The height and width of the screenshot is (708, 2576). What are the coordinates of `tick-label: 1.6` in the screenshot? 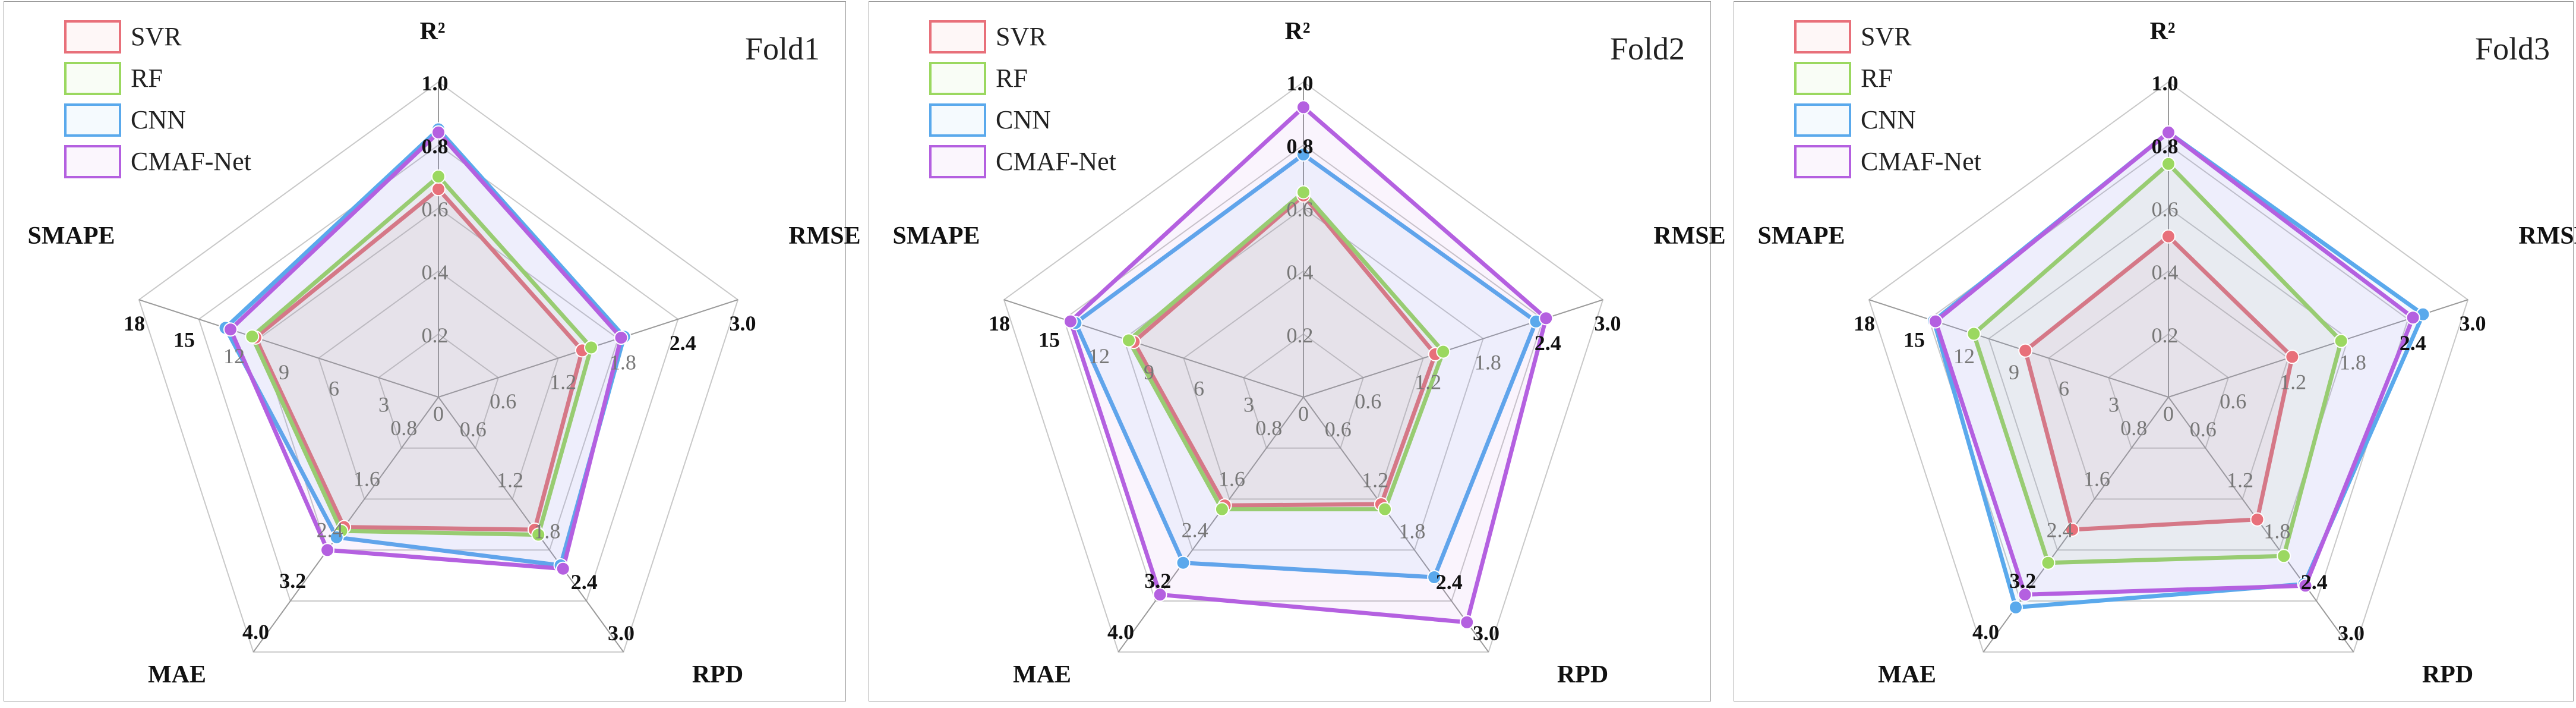 It's located at (2096, 479).